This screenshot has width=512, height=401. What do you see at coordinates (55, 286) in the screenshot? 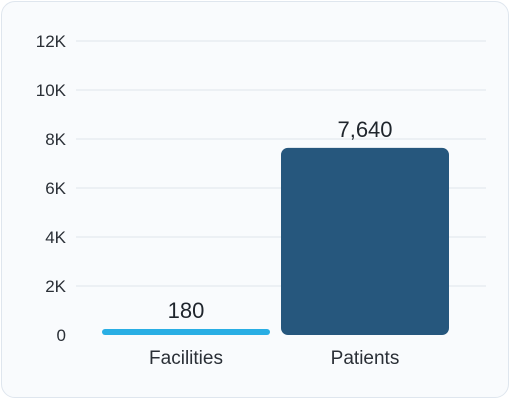
I see `y-tick-label: 2K` at bounding box center [55, 286].